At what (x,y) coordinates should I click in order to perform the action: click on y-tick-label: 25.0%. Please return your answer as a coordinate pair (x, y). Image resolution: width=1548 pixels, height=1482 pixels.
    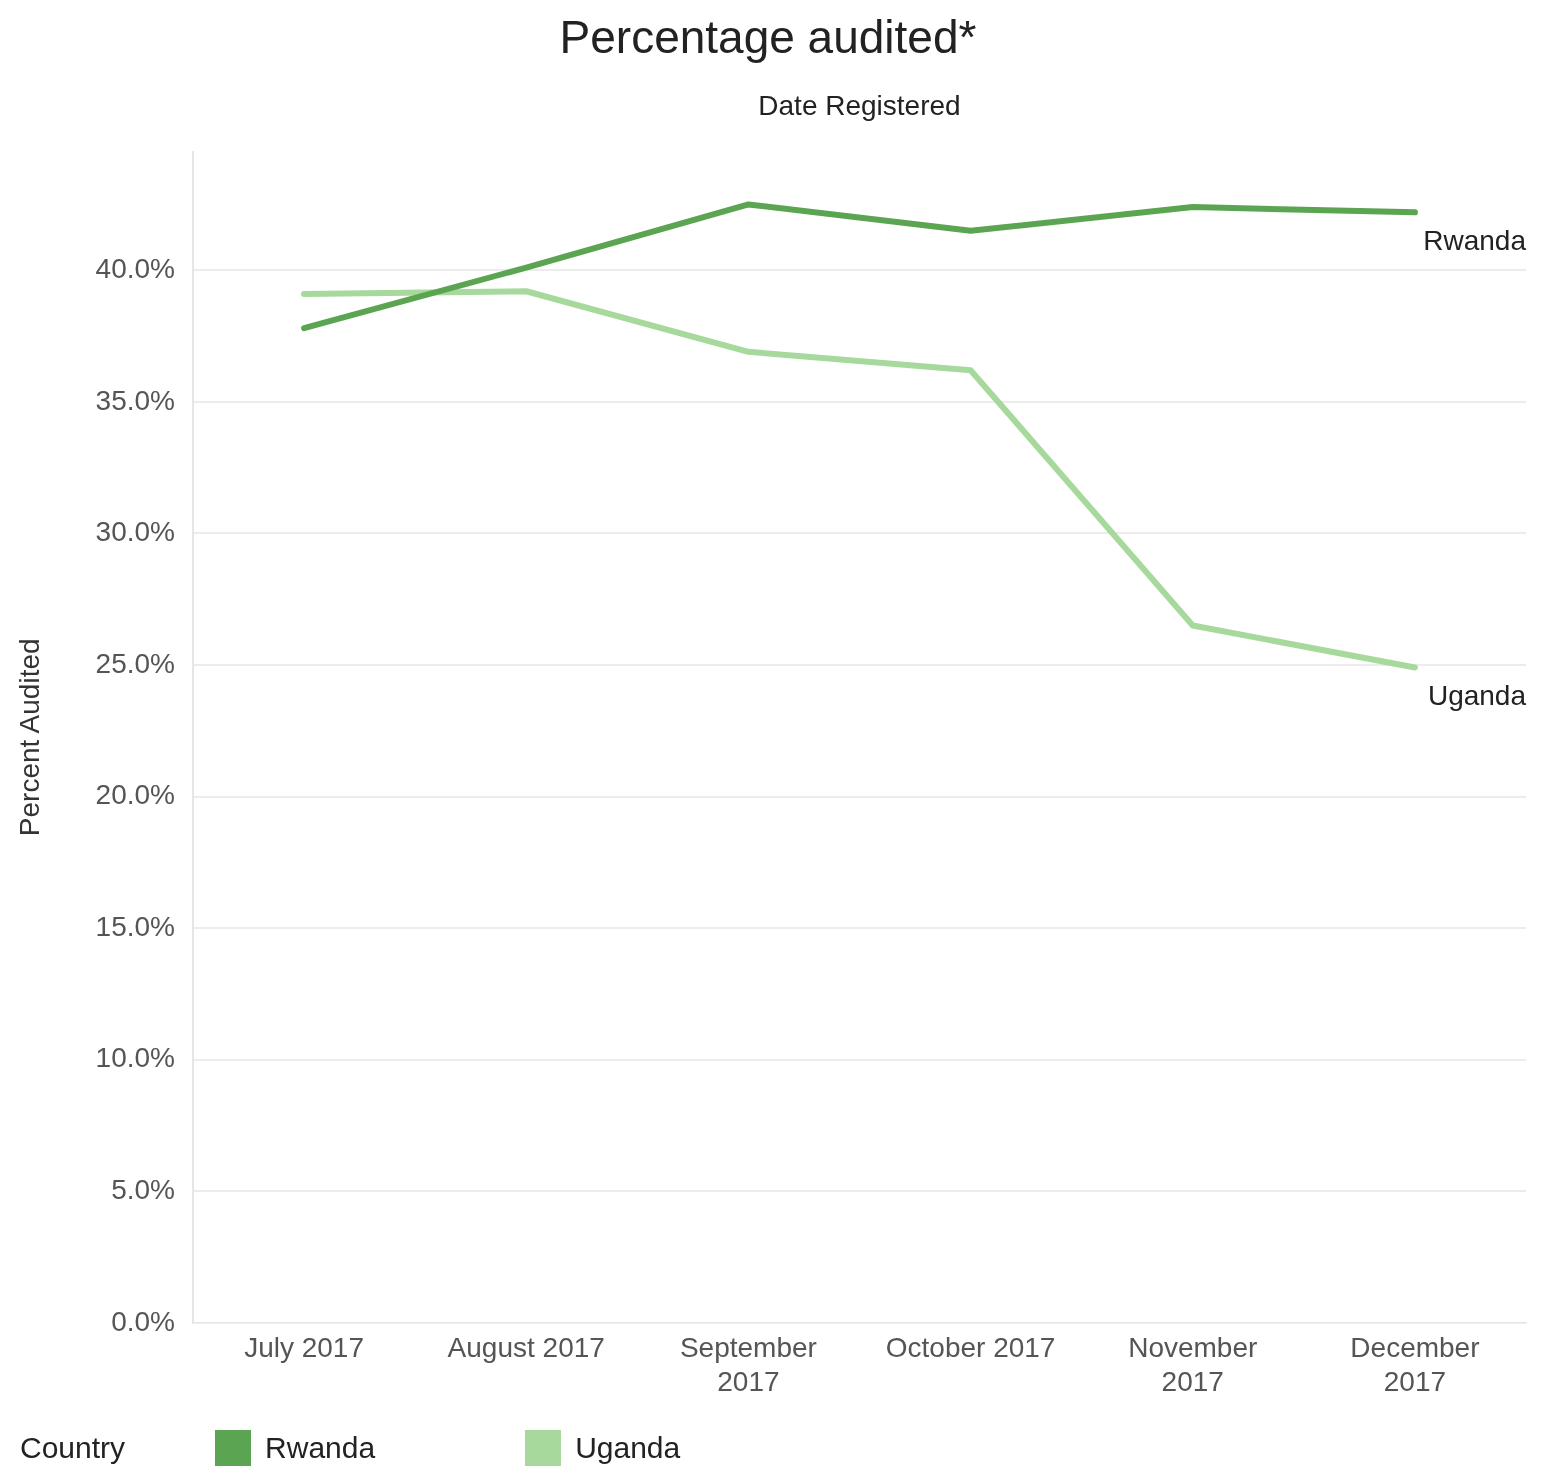
    Looking at the image, I should click on (135, 663).